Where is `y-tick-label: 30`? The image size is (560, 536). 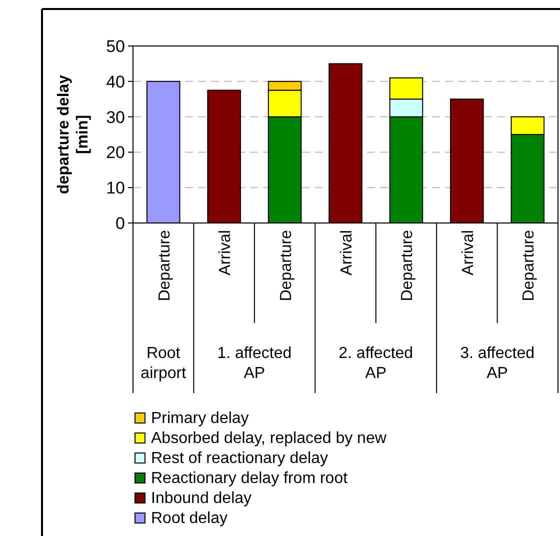 y-tick-label: 30 is located at coordinates (115, 117).